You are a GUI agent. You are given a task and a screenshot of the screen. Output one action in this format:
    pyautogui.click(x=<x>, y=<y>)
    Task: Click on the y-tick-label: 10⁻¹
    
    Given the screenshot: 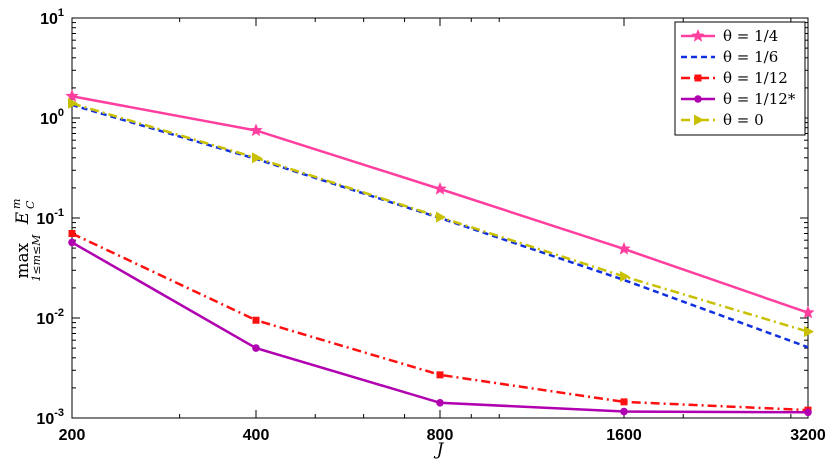 What is the action you would take?
    pyautogui.click(x=50, y=217)
    